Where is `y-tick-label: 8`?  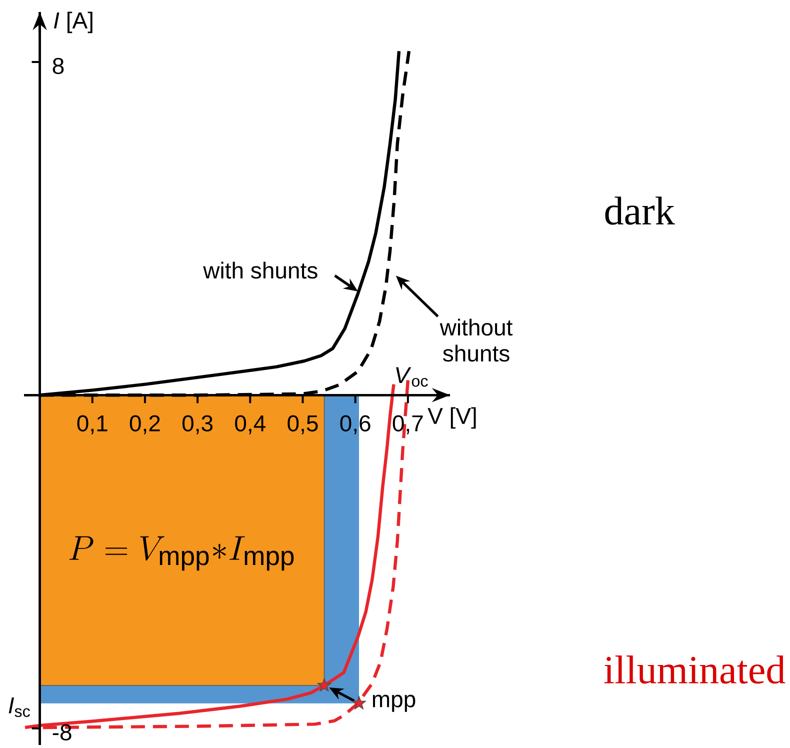
y-tick-label: 8 is located at coordinates (58, 66).